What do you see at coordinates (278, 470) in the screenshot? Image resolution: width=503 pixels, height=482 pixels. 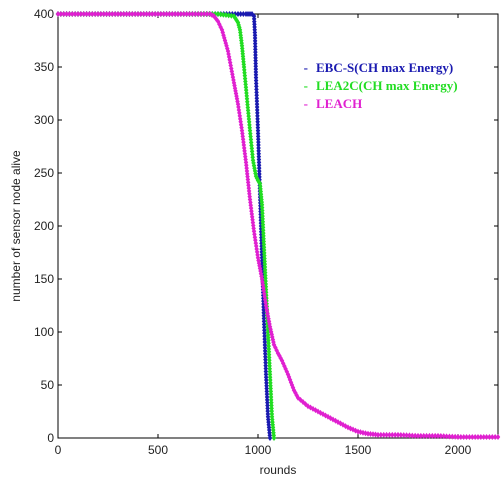 I see `x-axis-label: rounds` at bounding box center [278, 470].